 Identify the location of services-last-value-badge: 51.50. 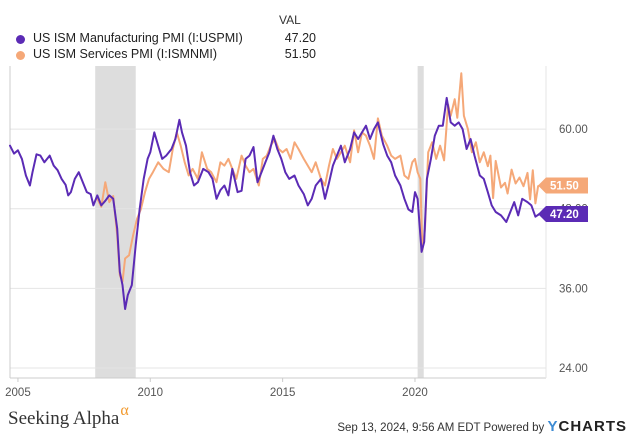
(563, 185).